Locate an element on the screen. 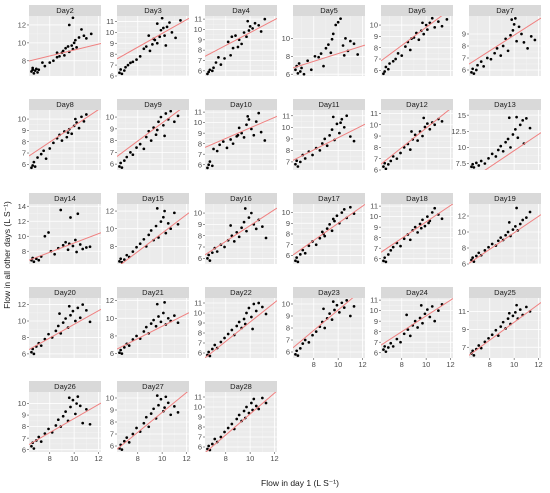 The image size is (550, 493). facet-panel-day20: Day20 6 8 10 12 is located at coordinates (59, 322).